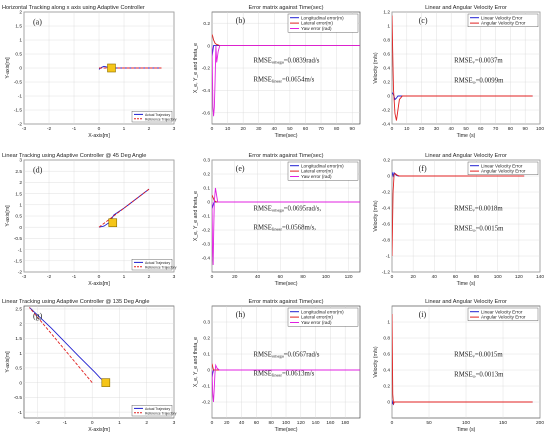 This screenshot has height=440, width=550. I want to click on y-tick-label: 1.2, so click(386, 13).